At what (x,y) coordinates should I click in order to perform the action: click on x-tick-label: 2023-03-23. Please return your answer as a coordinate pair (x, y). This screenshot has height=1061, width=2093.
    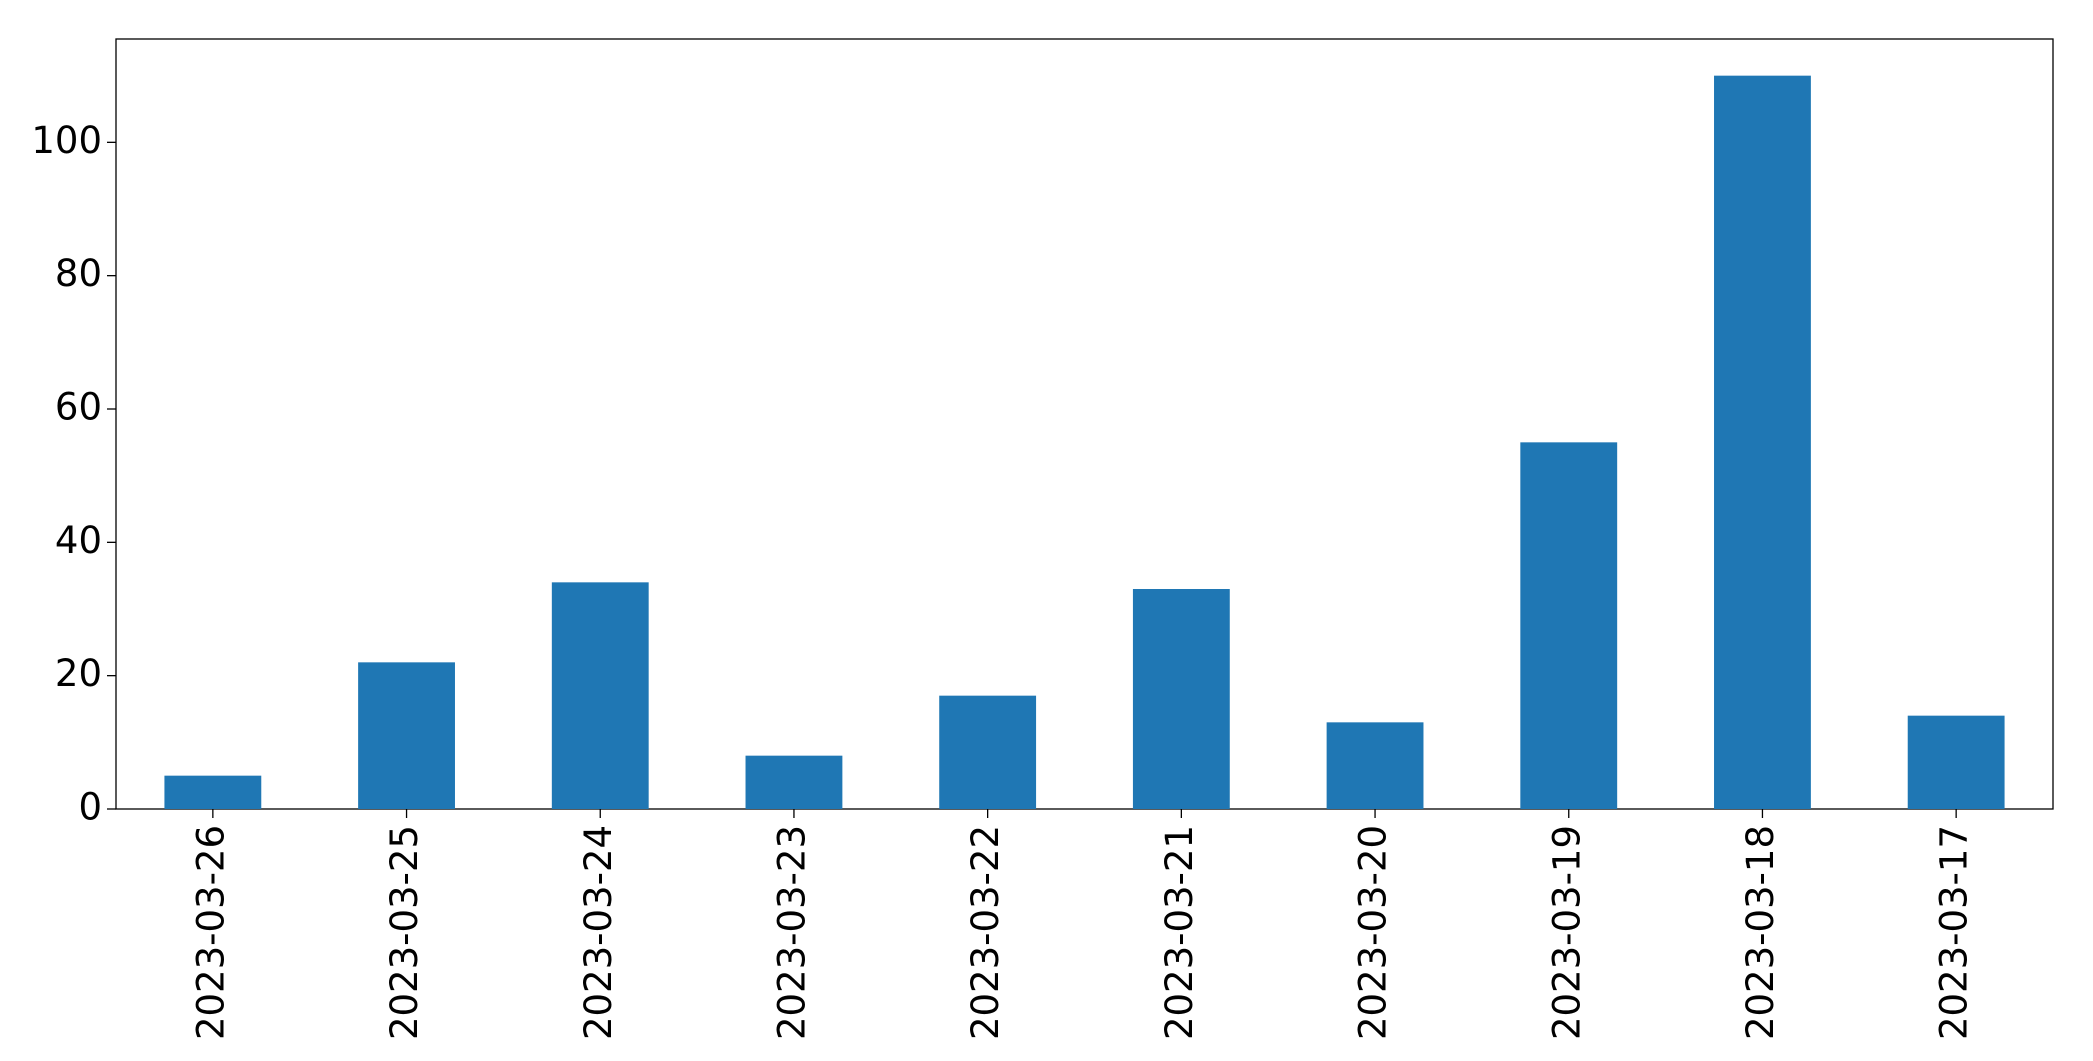
    Looking at the image, I should click on (791, 932).